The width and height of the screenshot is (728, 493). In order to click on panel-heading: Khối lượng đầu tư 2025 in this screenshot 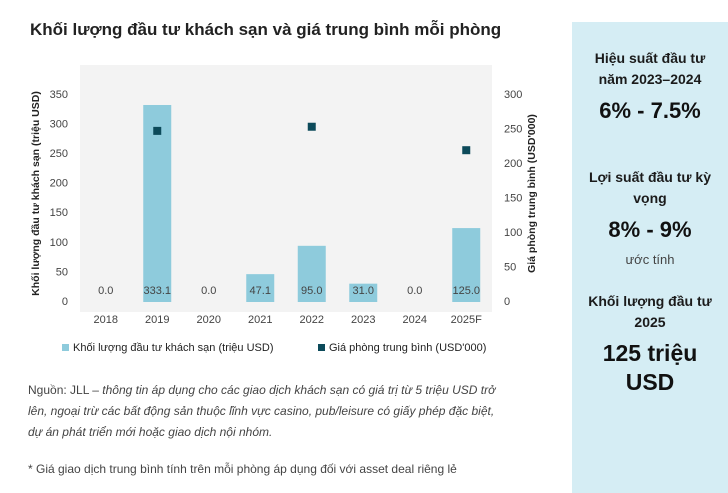, I will do `click(650, 311)`.